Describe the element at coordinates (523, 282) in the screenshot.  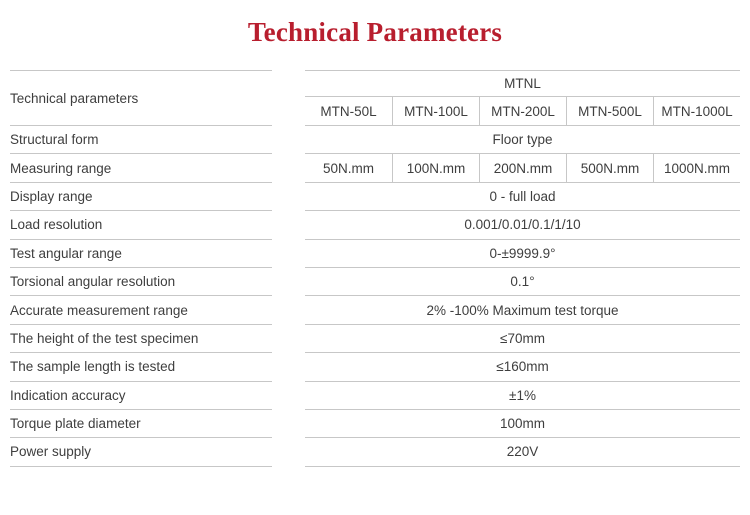
I see `row-value: 0.1°` at that location.